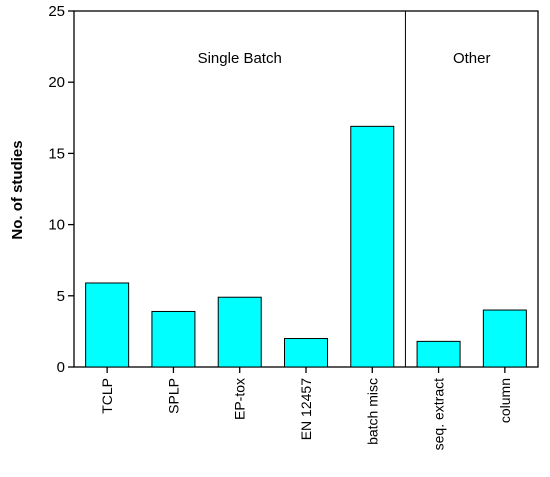 The height and width of the screenshot is (477, 550). I want to click on bar-column, so click(504, 338).